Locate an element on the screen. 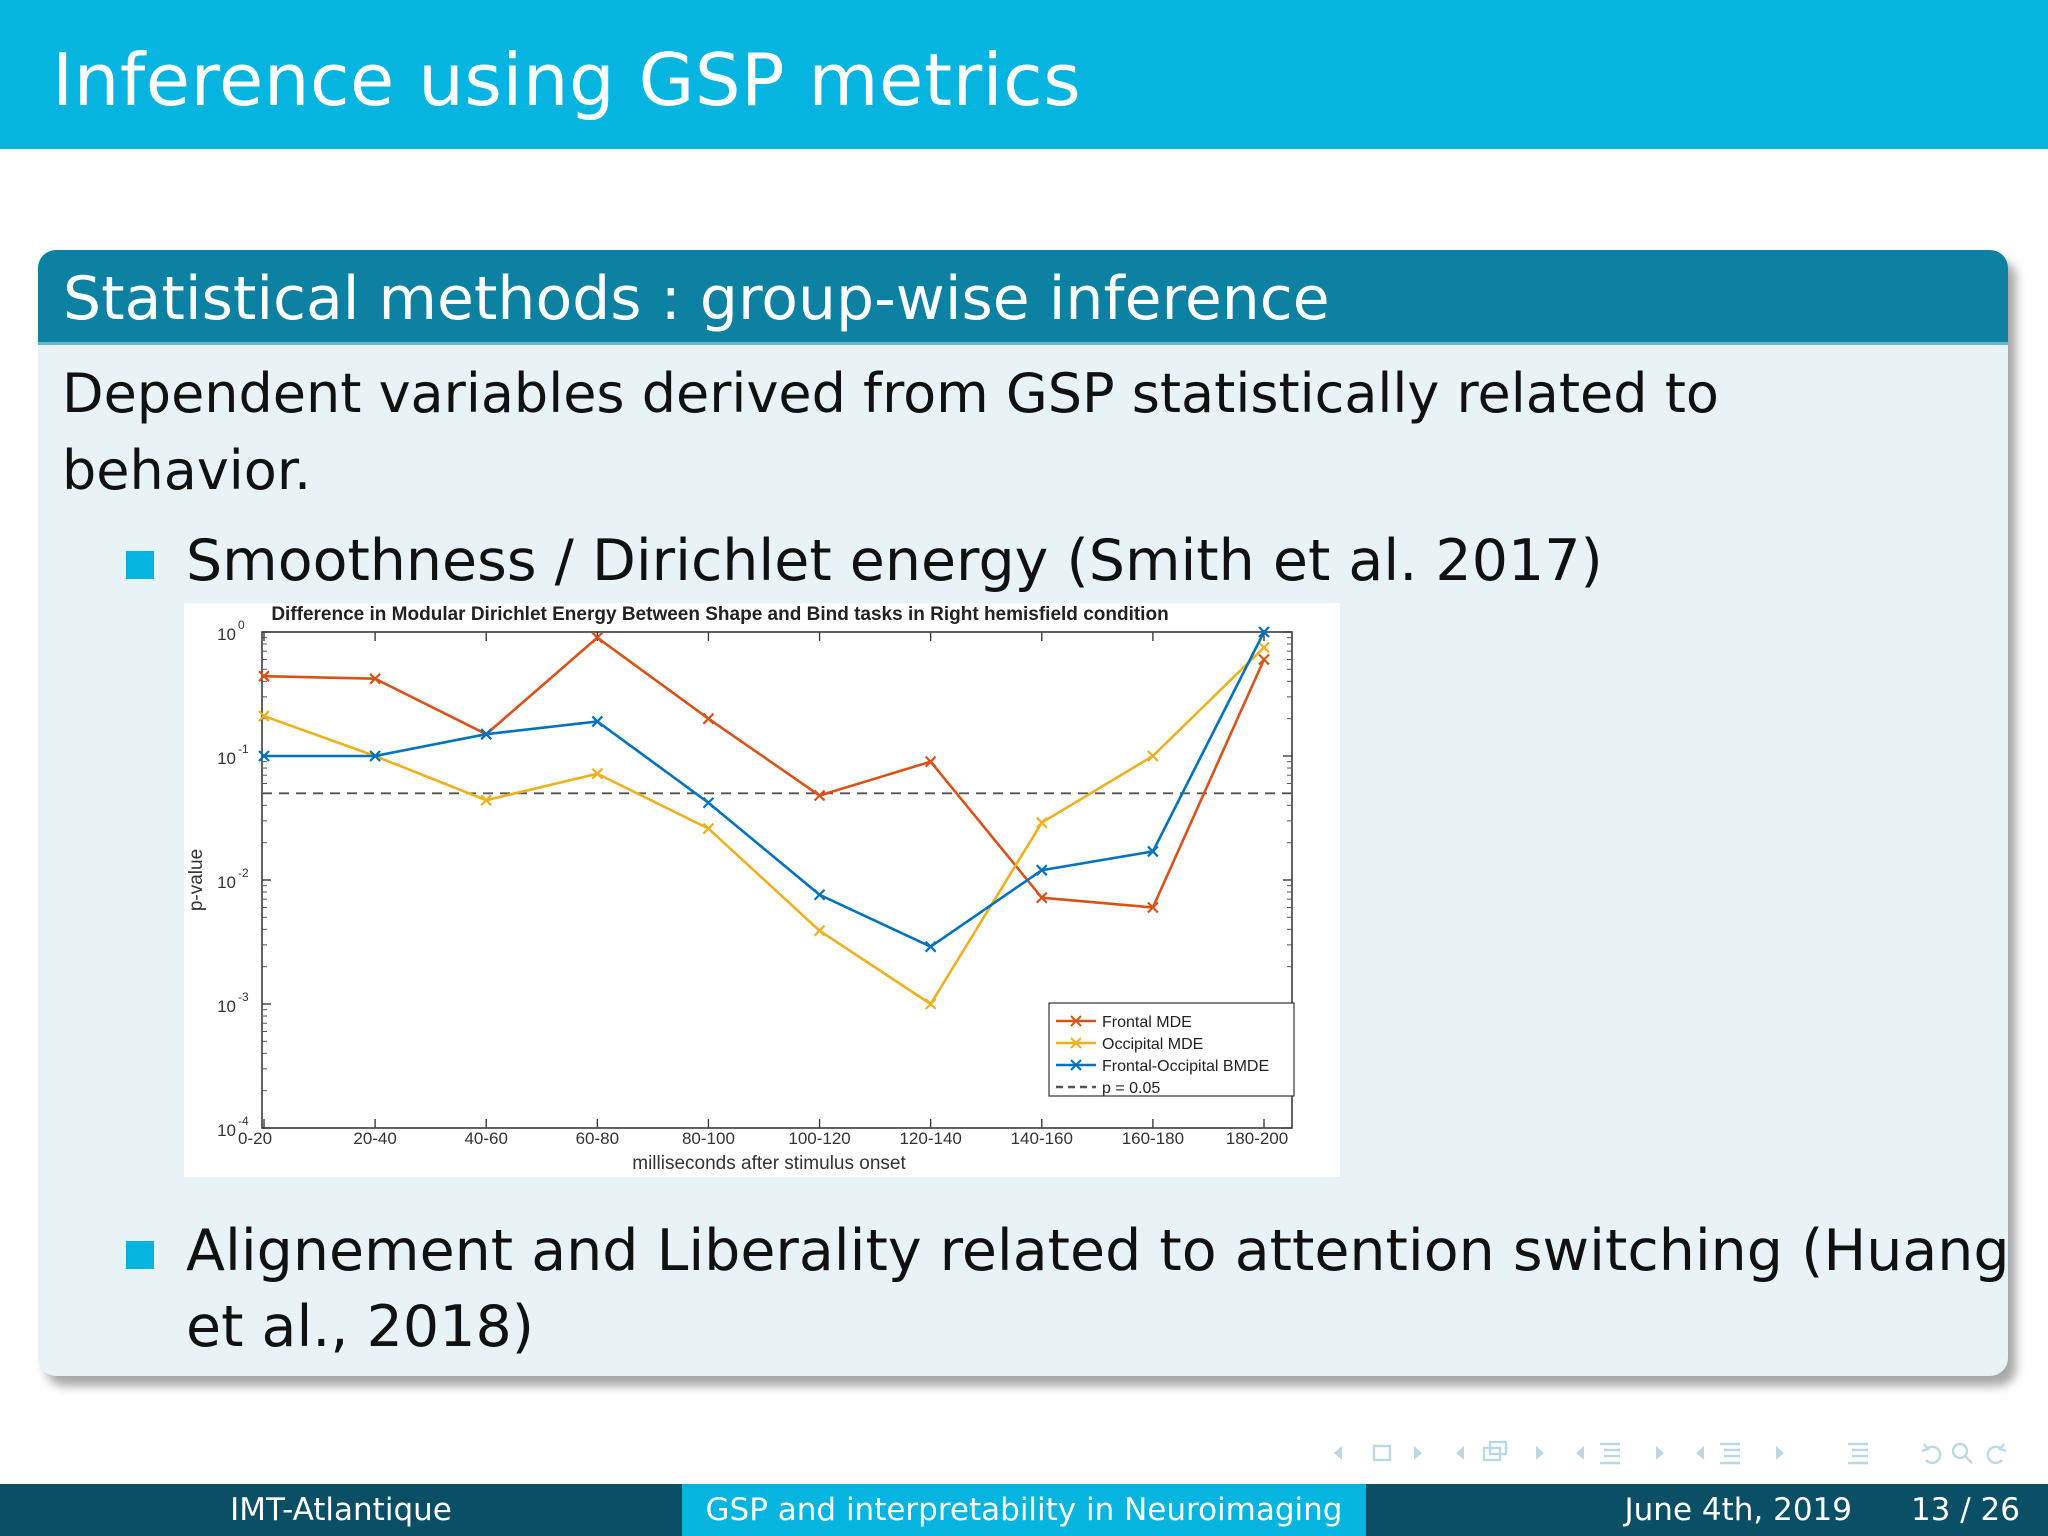 The image size is (2048, 1536). nav-toc-icon is located at coordinates (1858, 1453).